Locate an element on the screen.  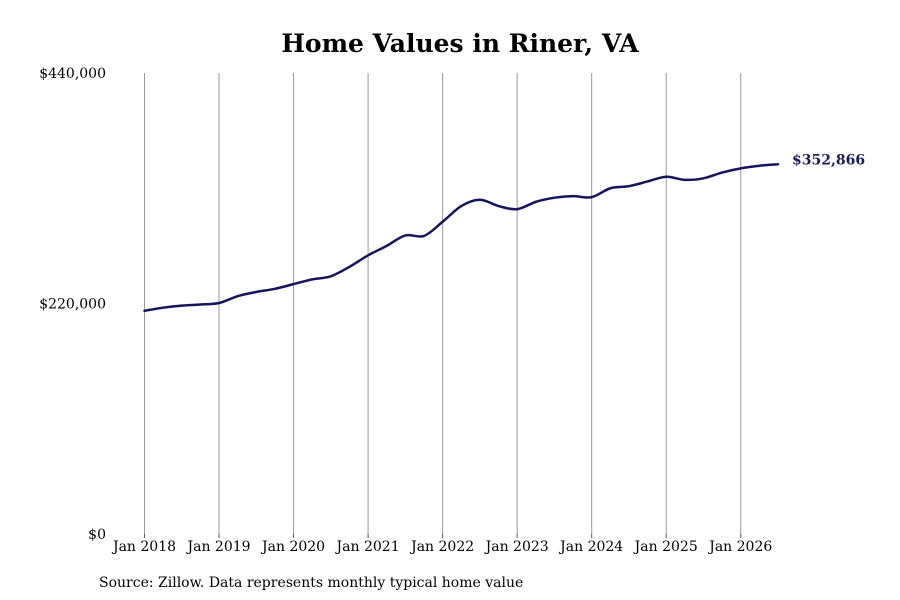
x-tick-label: Jan 2022 is located at coordinates (441, 547).